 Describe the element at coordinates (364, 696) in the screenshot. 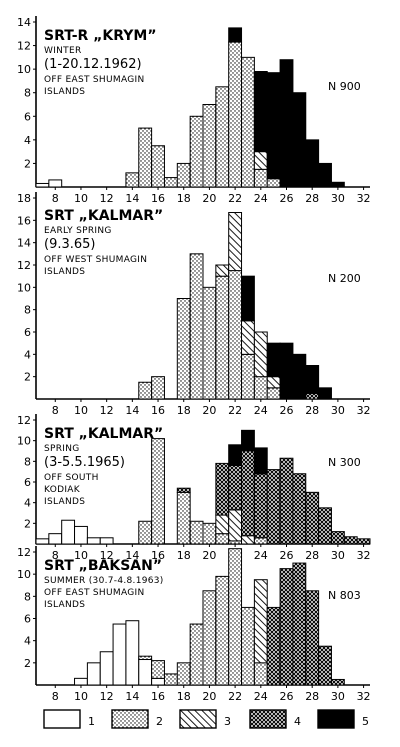

I see `x-tick-label: 32` at that location.